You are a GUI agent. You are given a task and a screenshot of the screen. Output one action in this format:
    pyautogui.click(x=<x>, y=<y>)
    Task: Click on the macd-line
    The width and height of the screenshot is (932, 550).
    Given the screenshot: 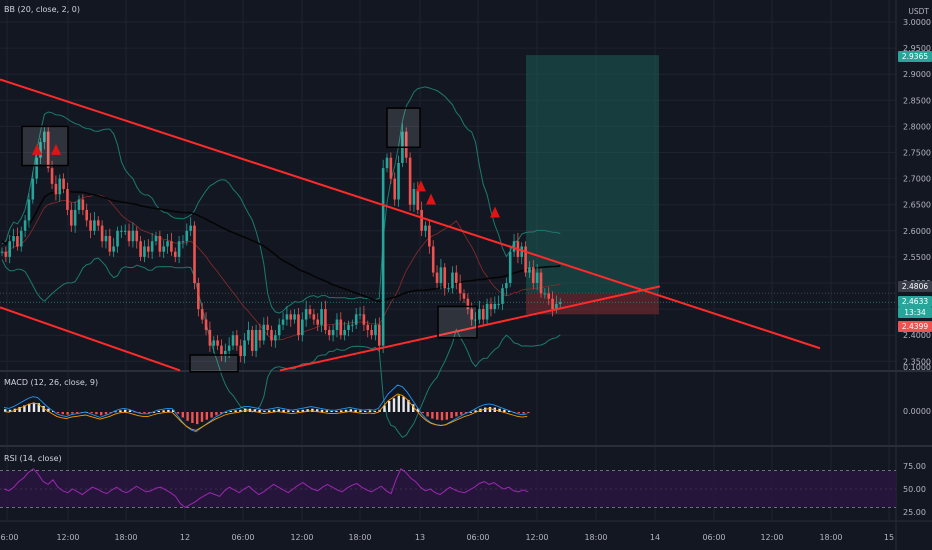 What is the action you would take?
    pyautogui.click(x=265, y=408)
    